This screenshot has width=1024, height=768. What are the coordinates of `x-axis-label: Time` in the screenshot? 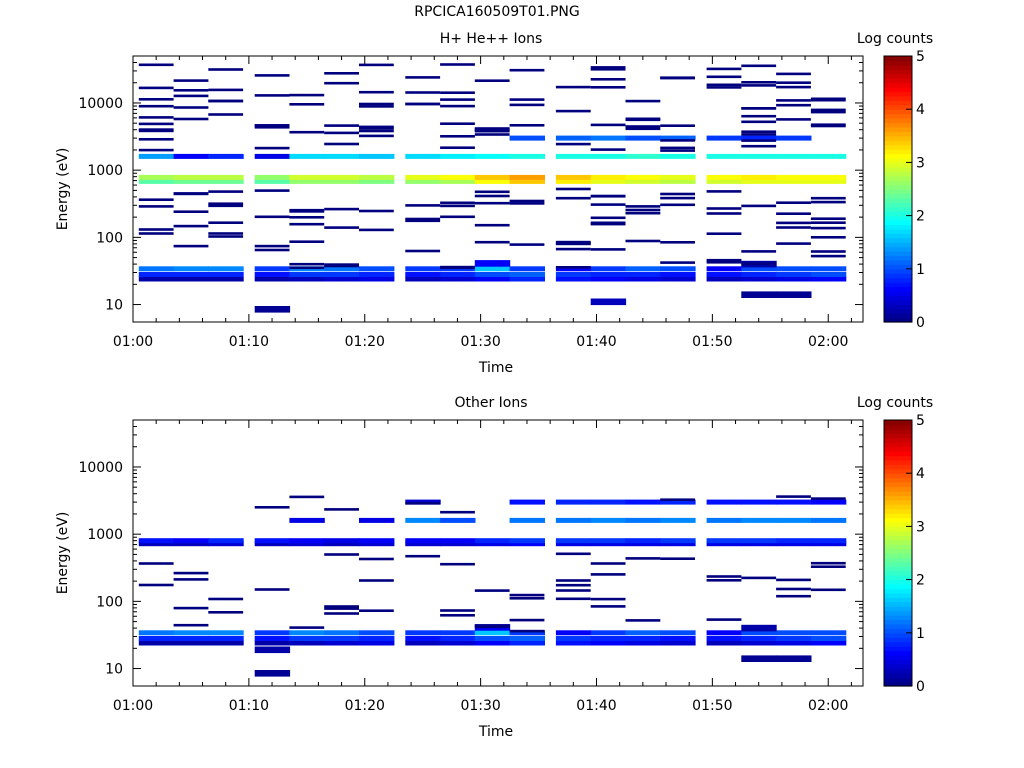 It's located at (495, 368).